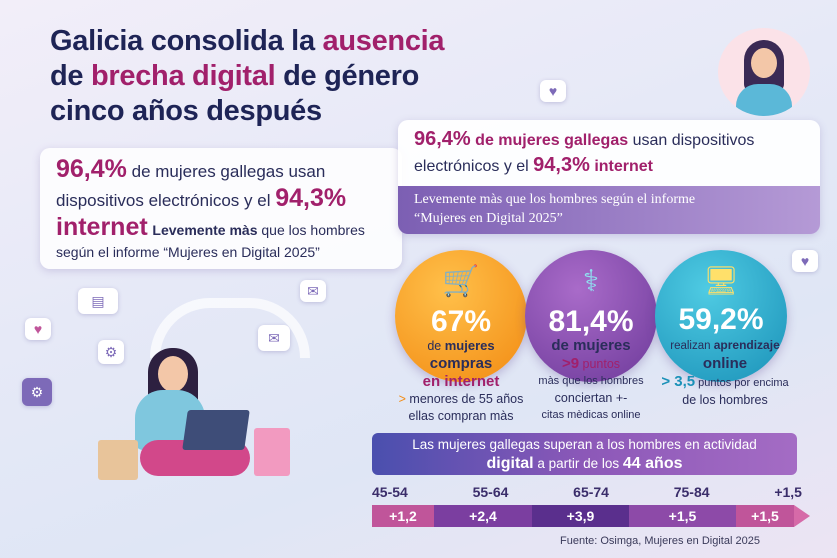 The image size is (837, 558). Describe the element at coordinates (578, 463) in the screenshot. I see `banner-text: a partir de los` at that location.